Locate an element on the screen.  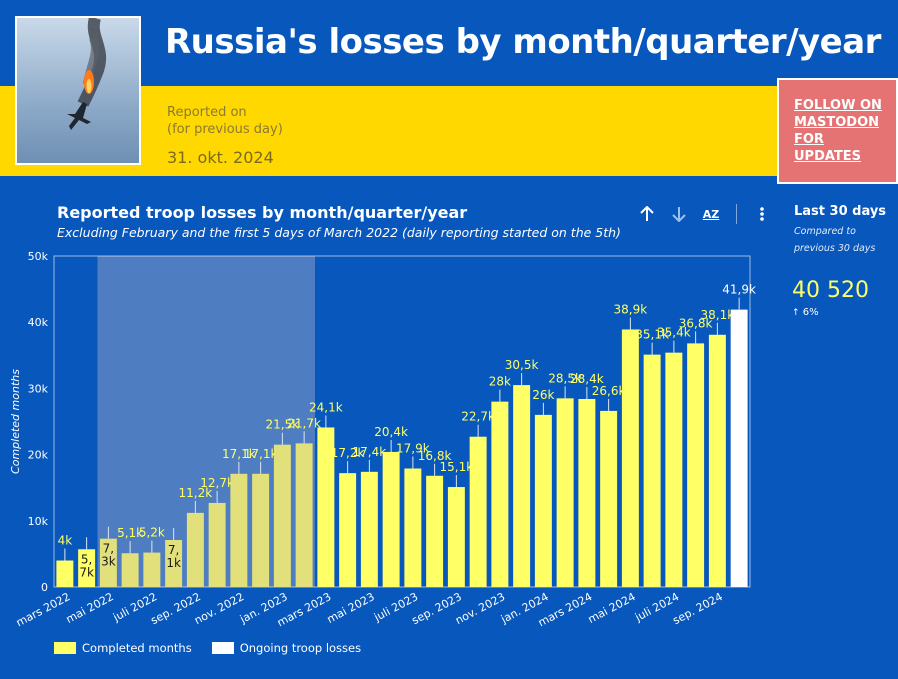
y-tick-label: 20k is located at coordinates (38, 455).